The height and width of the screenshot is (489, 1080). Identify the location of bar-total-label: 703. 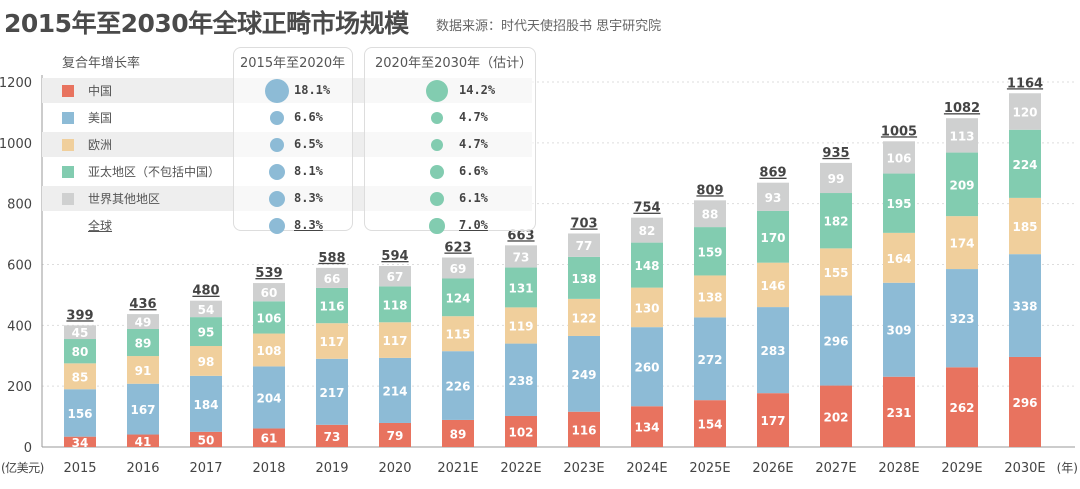
(583, 223).